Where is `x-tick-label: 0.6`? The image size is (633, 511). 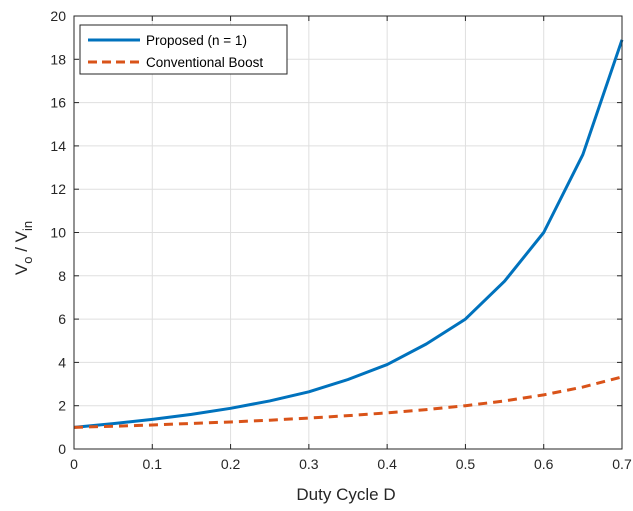 x-tick-label: 0.6 is located at coordinates (544, 464).